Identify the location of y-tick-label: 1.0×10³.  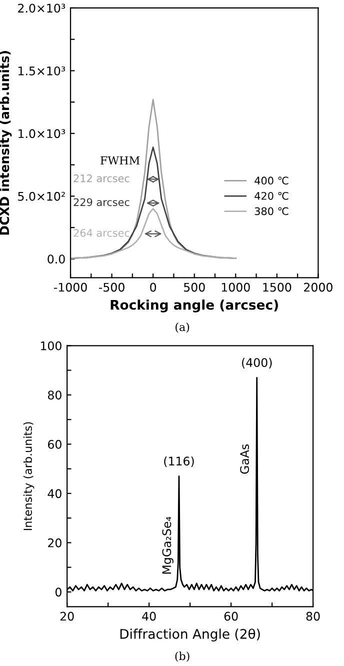
(42, 133).